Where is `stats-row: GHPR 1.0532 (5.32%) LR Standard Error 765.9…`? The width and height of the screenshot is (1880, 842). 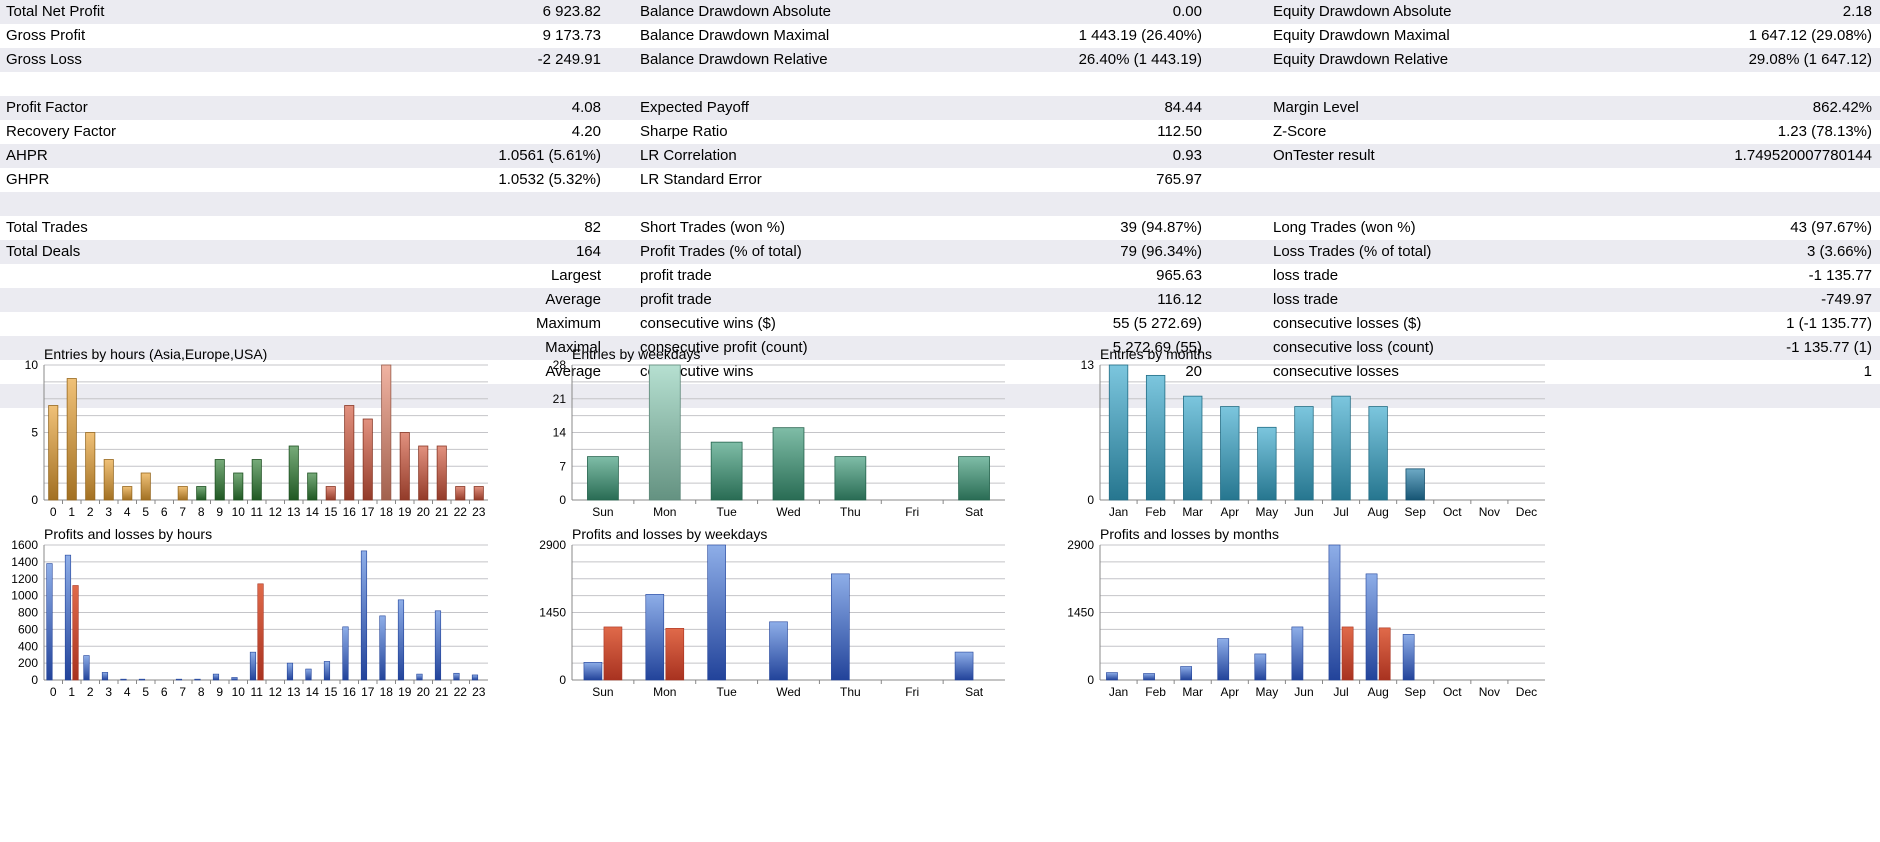
stats-row: GHPR 1.0532 (5.32%) LR Standard Error 765.9… is located at coordinates (940, 180).